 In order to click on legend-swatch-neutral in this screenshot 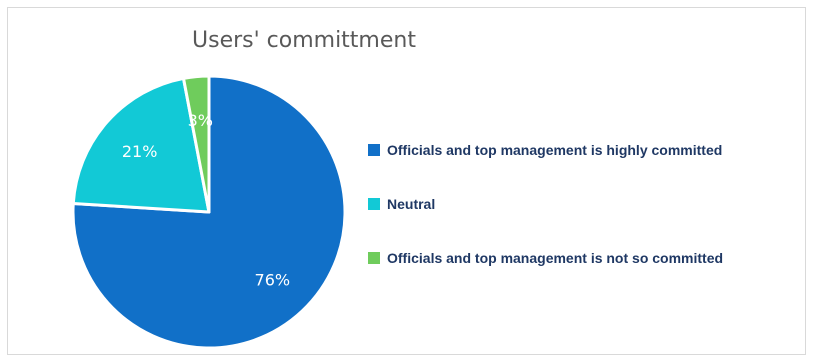, I will do `click(374, 204)`.